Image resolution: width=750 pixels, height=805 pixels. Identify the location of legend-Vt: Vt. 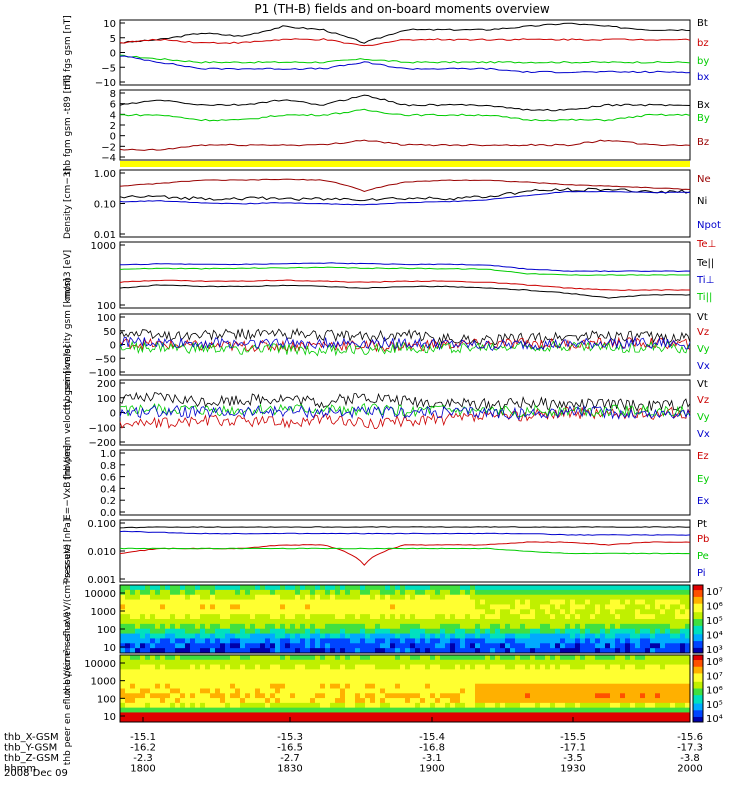
(702, 317).